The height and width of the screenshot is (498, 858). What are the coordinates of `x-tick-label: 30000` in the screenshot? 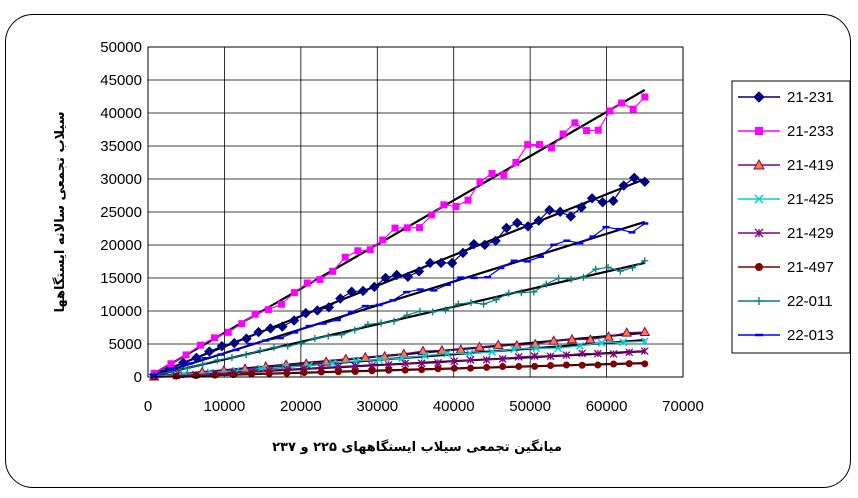 It's located at (377, 406).